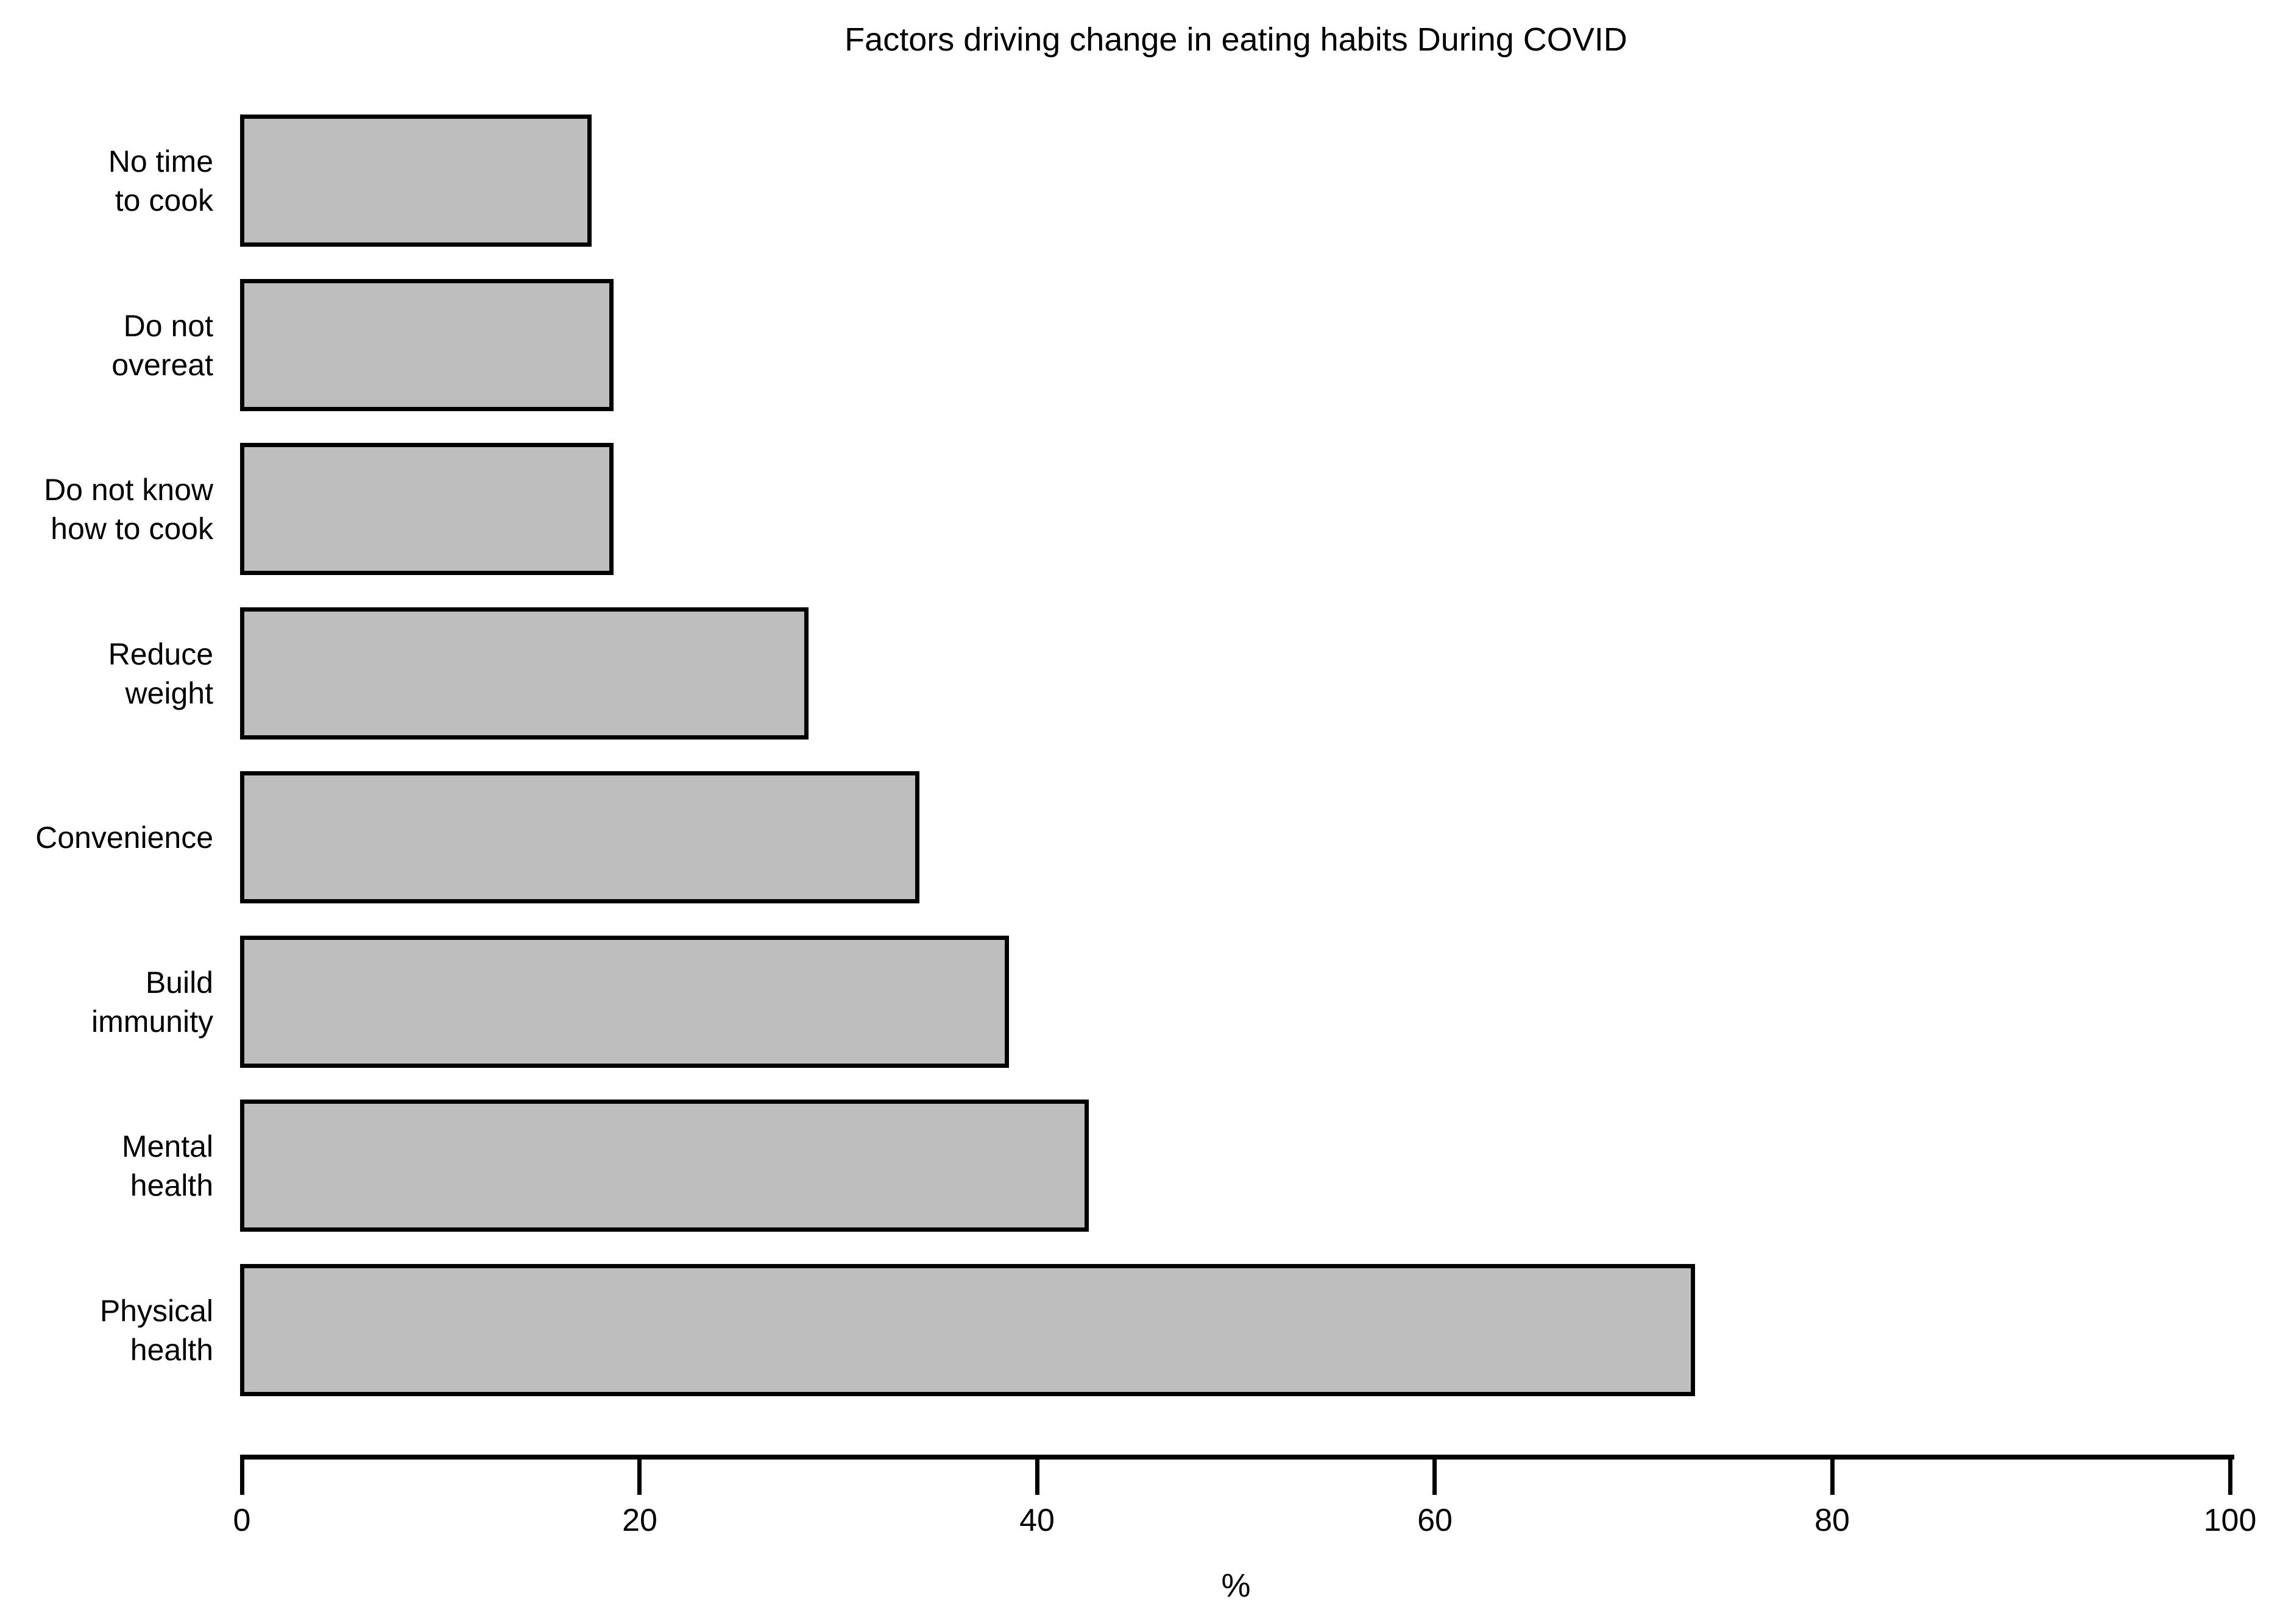  What do you see at coordinates (124, 837) in the screenshot?
I see `category-label-line: Convenience` at bounding box center [124, 837].